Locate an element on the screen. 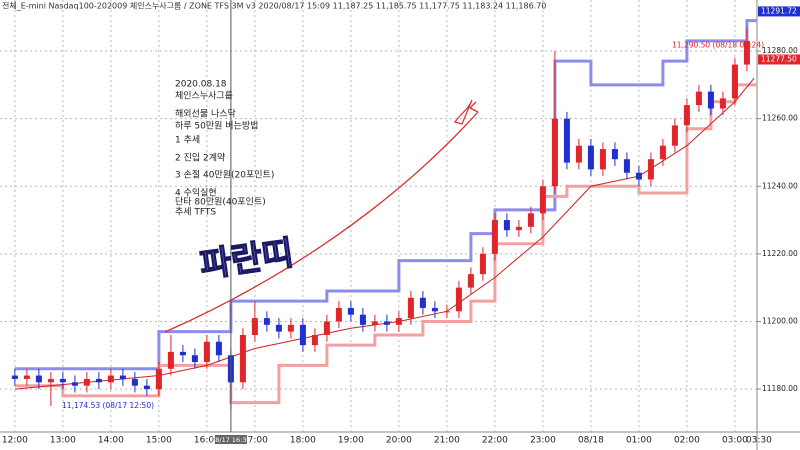 Image resolution: width=800 pixels, height=450 pixels. x-tick-label: 20:00 is located at coordinates (399, 441).